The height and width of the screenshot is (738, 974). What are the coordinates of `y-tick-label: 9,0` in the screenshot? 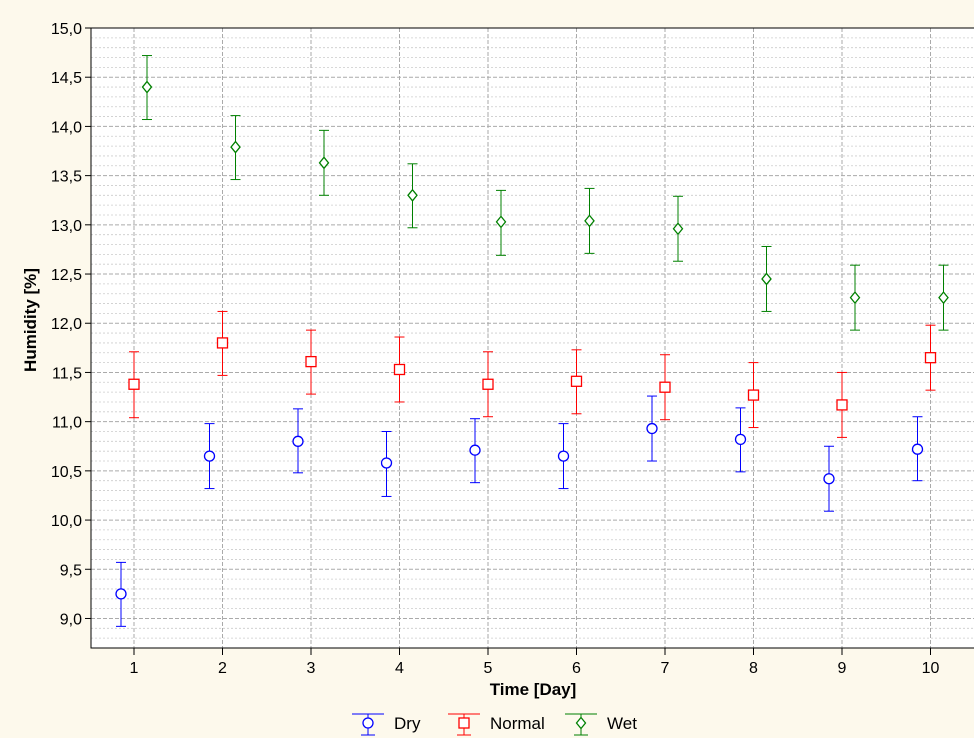 It's located at (71, 619).